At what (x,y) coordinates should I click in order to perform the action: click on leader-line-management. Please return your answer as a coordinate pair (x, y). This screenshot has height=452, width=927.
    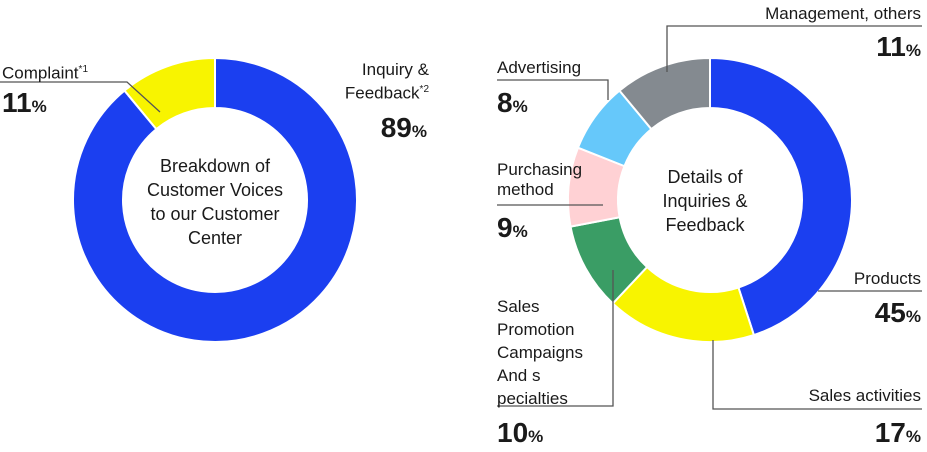
    Looking at the image, I should click on (794, 48).